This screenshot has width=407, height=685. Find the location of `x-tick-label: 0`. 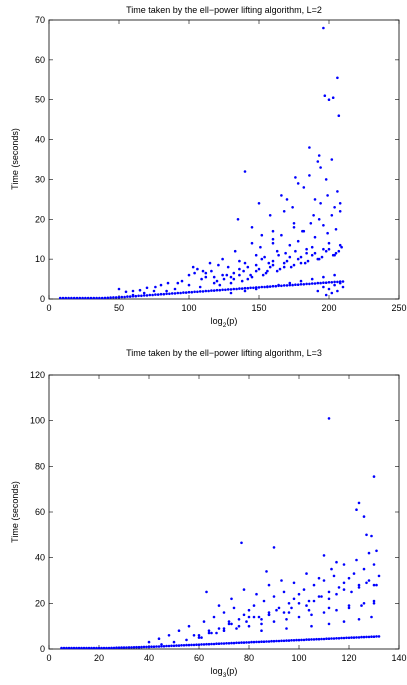

x-tick-label: 0 is located at coordinates (48, 658).